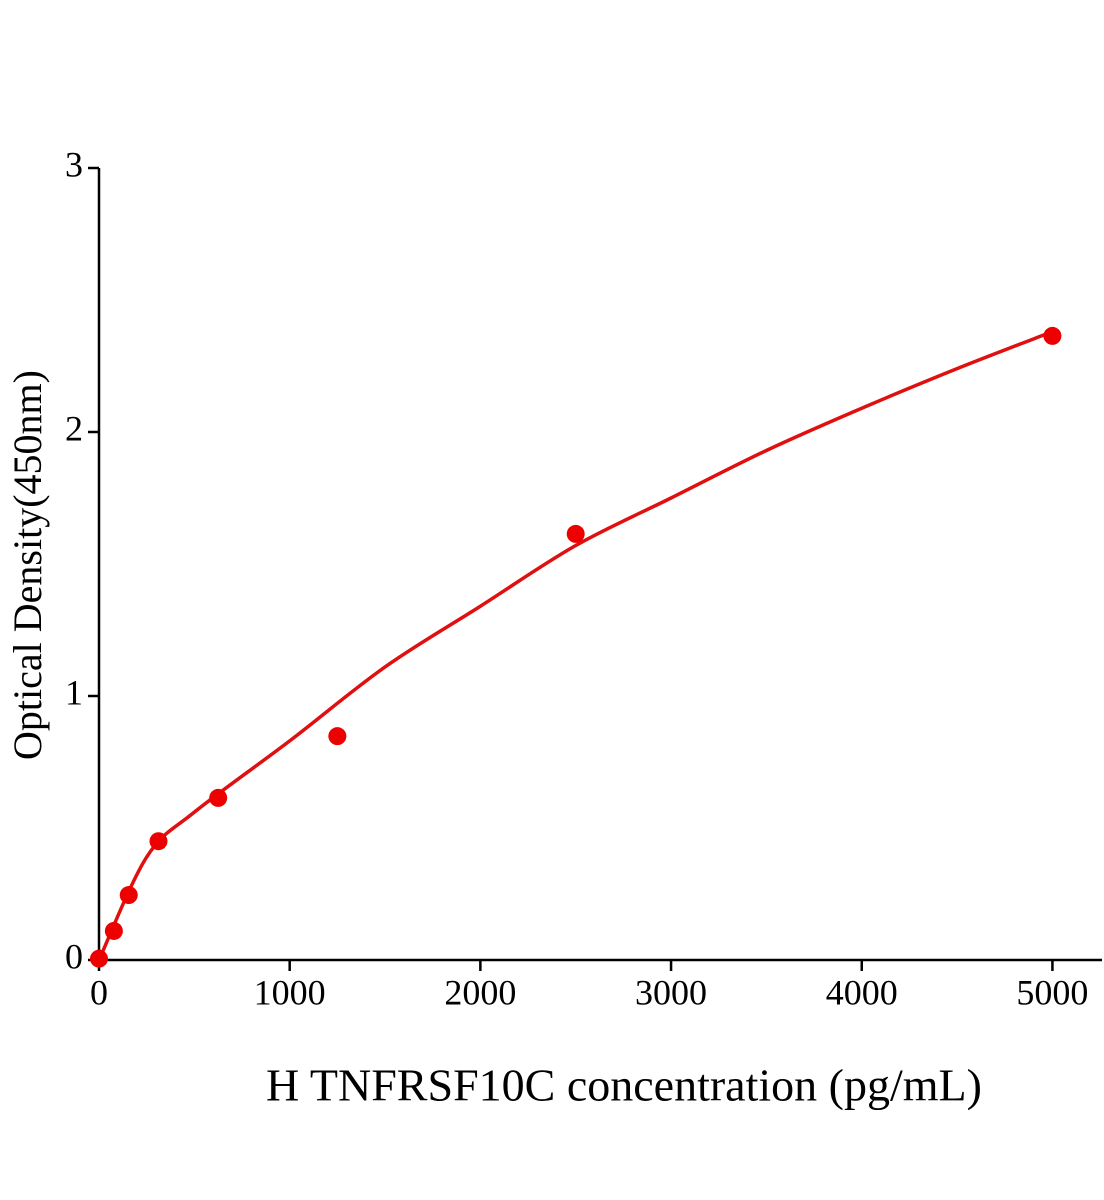 Image resolution: width=1104 pixels, height=1200 pixels. What do you see at coordinates (290, 992) in the screenshot?
I see `x-tick-label: 1000` at bounding box center [290, 992].